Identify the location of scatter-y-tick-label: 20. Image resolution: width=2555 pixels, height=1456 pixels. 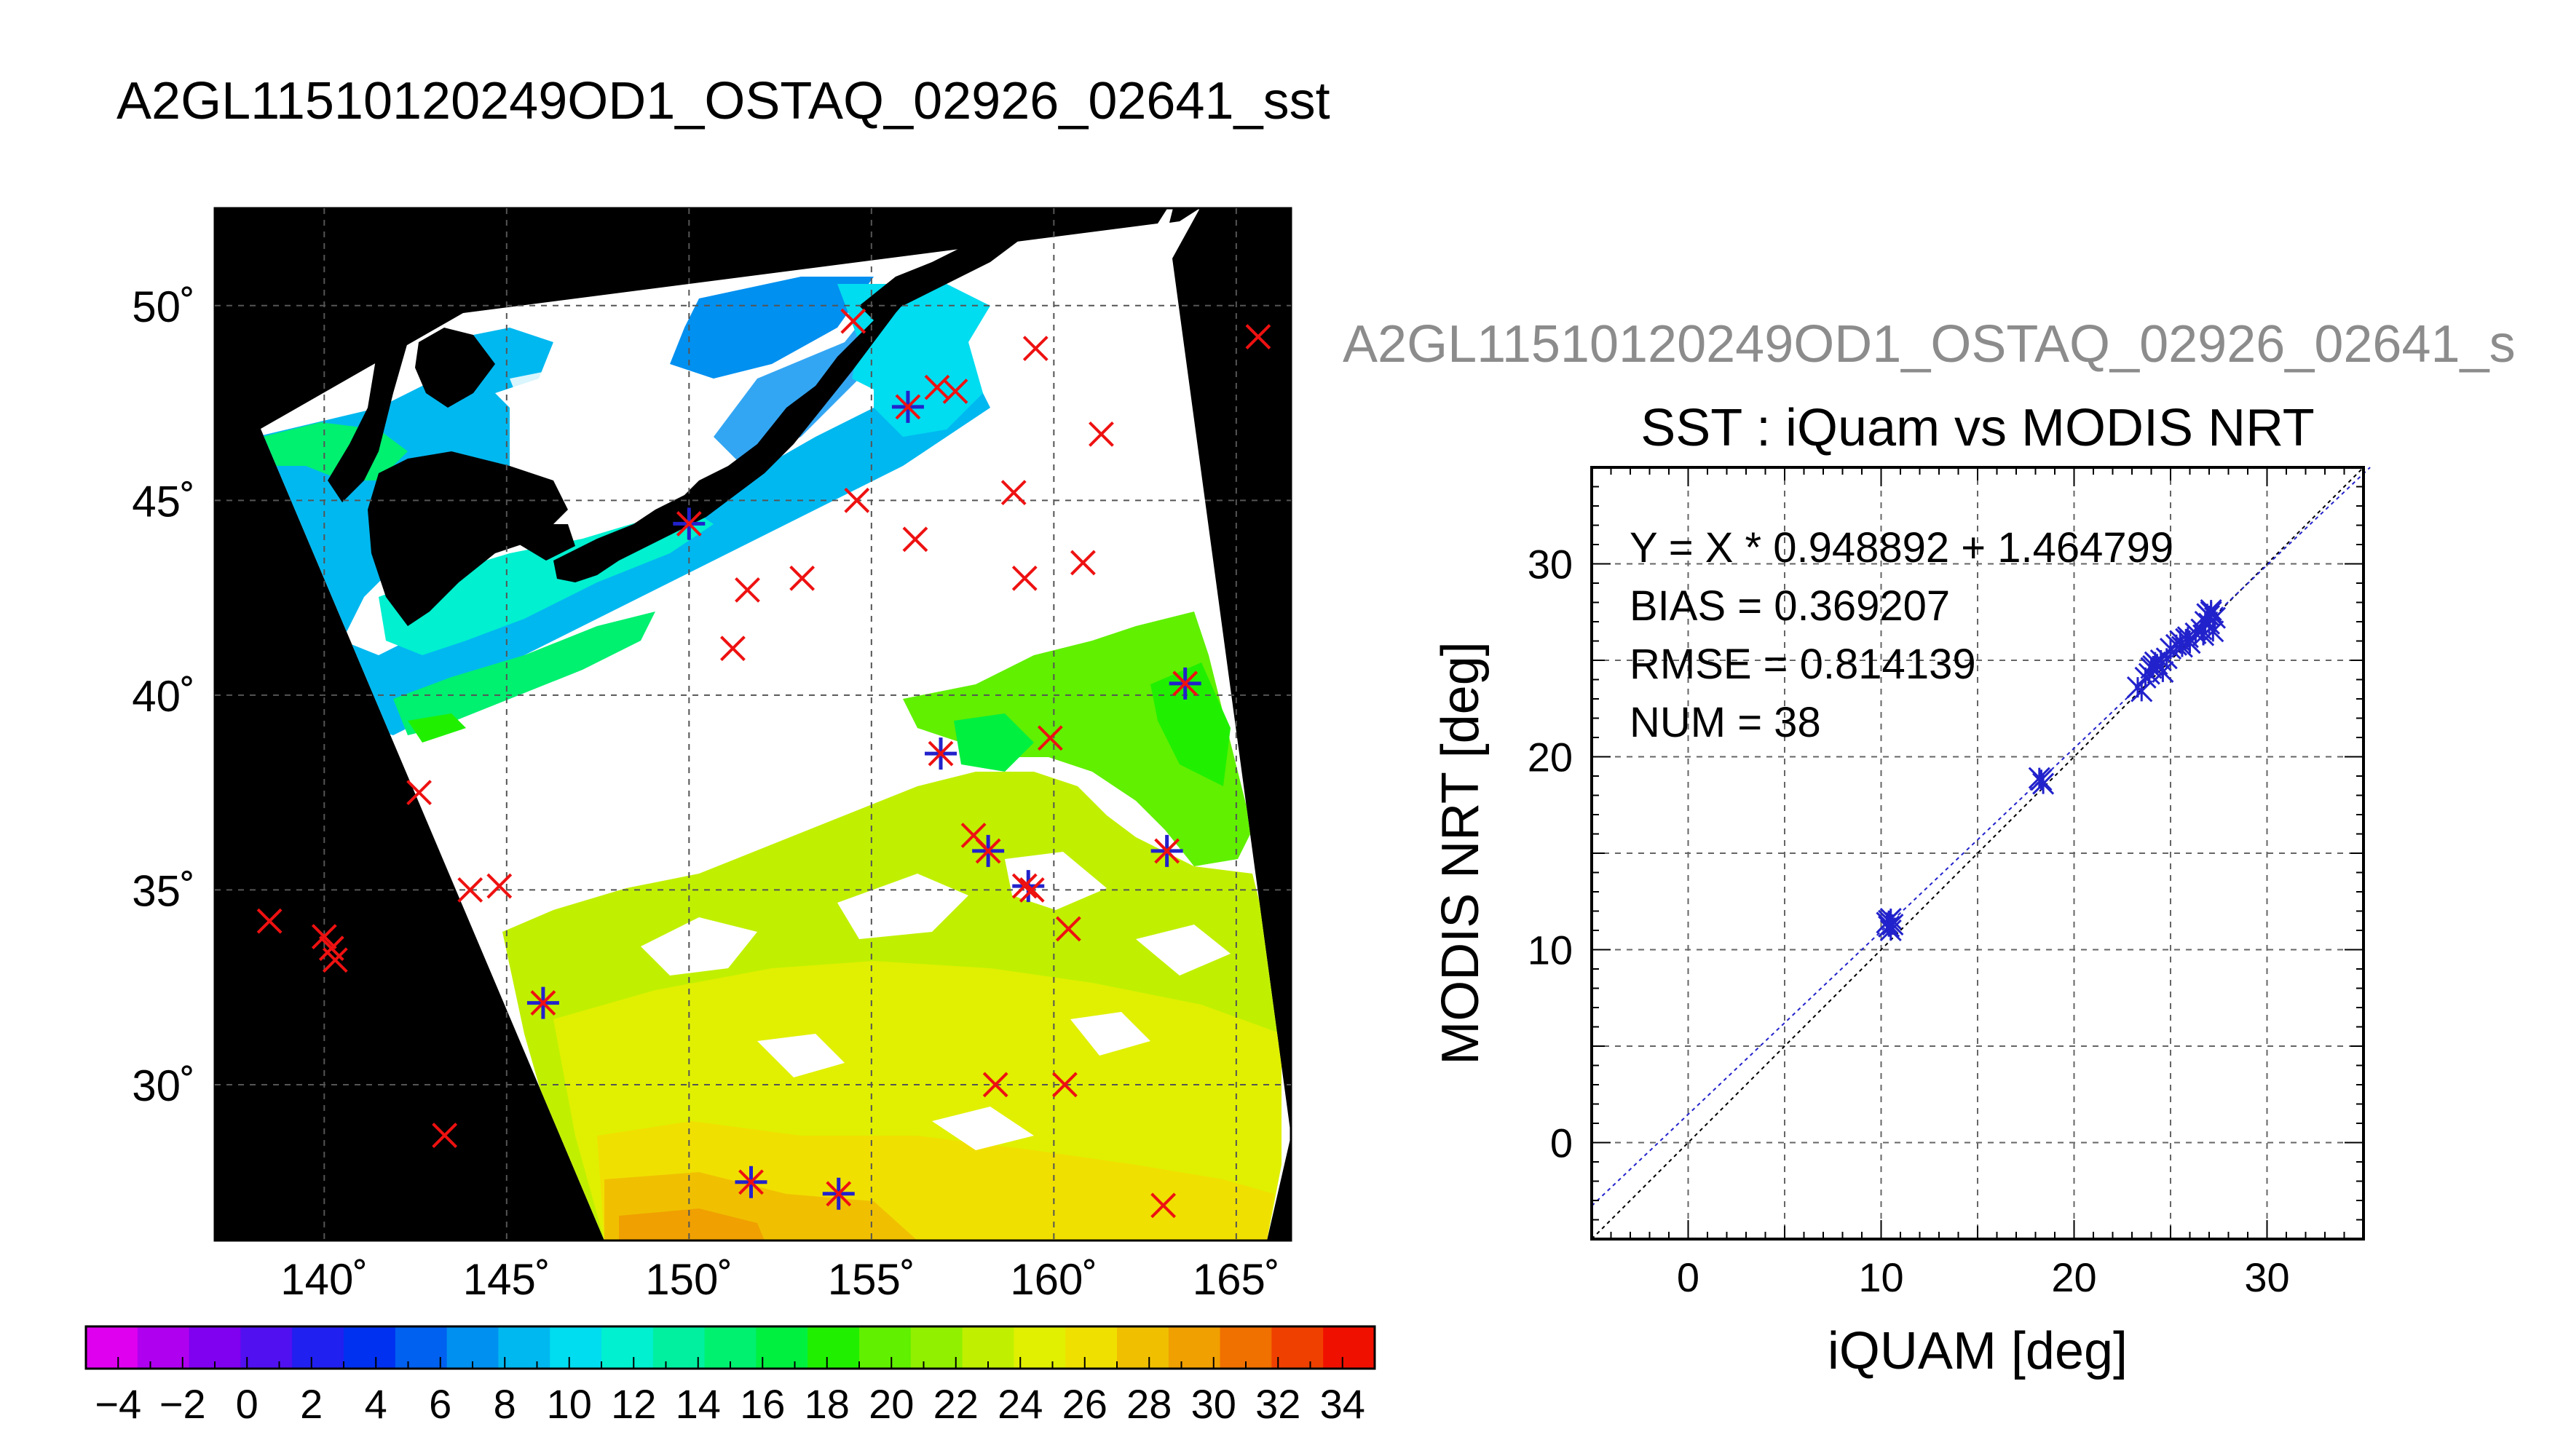
(1550, 757).